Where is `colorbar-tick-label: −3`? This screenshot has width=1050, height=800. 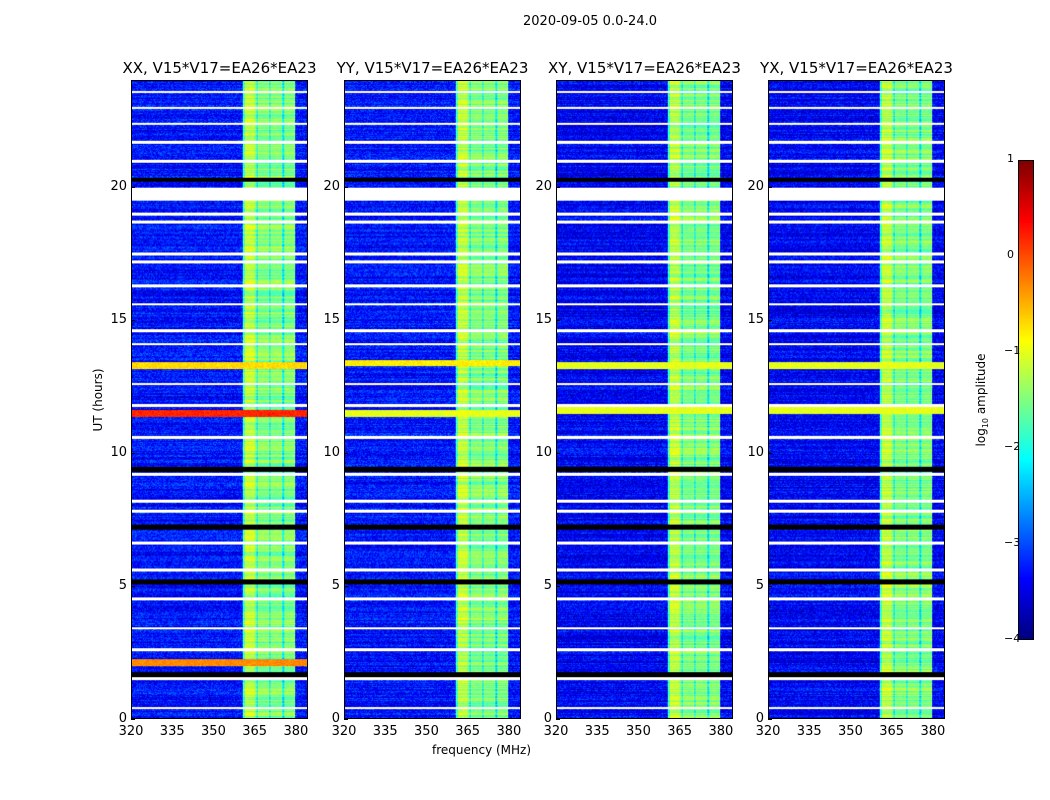 colorbar-tick-label: −3 is located at coordinates (1012, 542).